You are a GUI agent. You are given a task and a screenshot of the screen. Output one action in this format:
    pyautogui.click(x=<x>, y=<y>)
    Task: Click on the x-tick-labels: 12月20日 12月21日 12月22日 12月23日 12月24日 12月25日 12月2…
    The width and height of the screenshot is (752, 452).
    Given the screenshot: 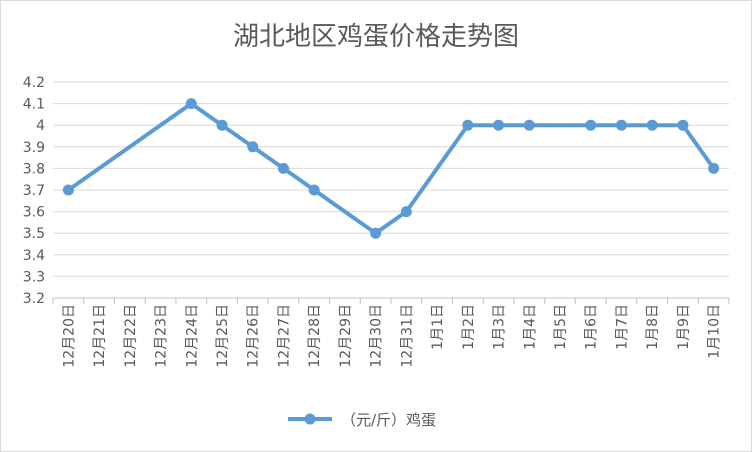 What is the action you would take?
    pyautogui.click(x=391, y=336)
    